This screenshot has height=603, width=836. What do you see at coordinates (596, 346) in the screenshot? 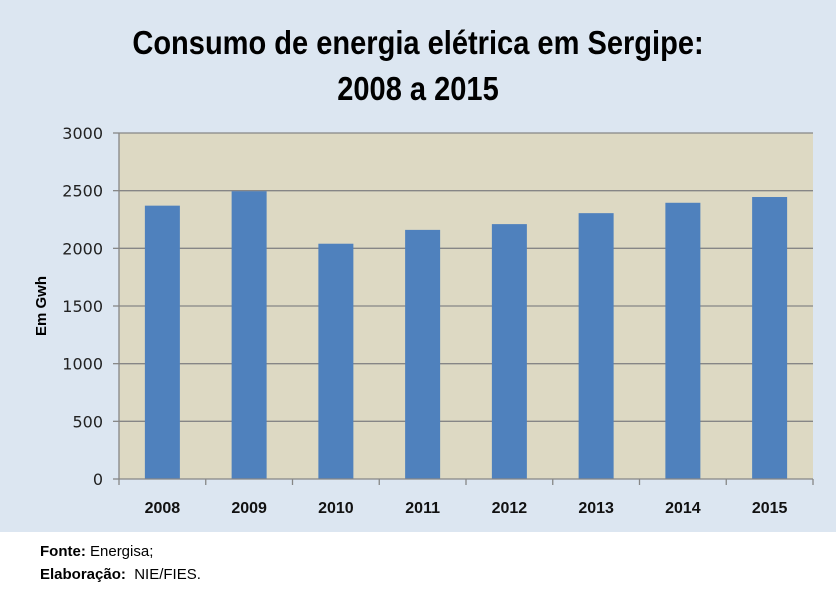
I see `bar-2013` at bounding box center [596, 346].